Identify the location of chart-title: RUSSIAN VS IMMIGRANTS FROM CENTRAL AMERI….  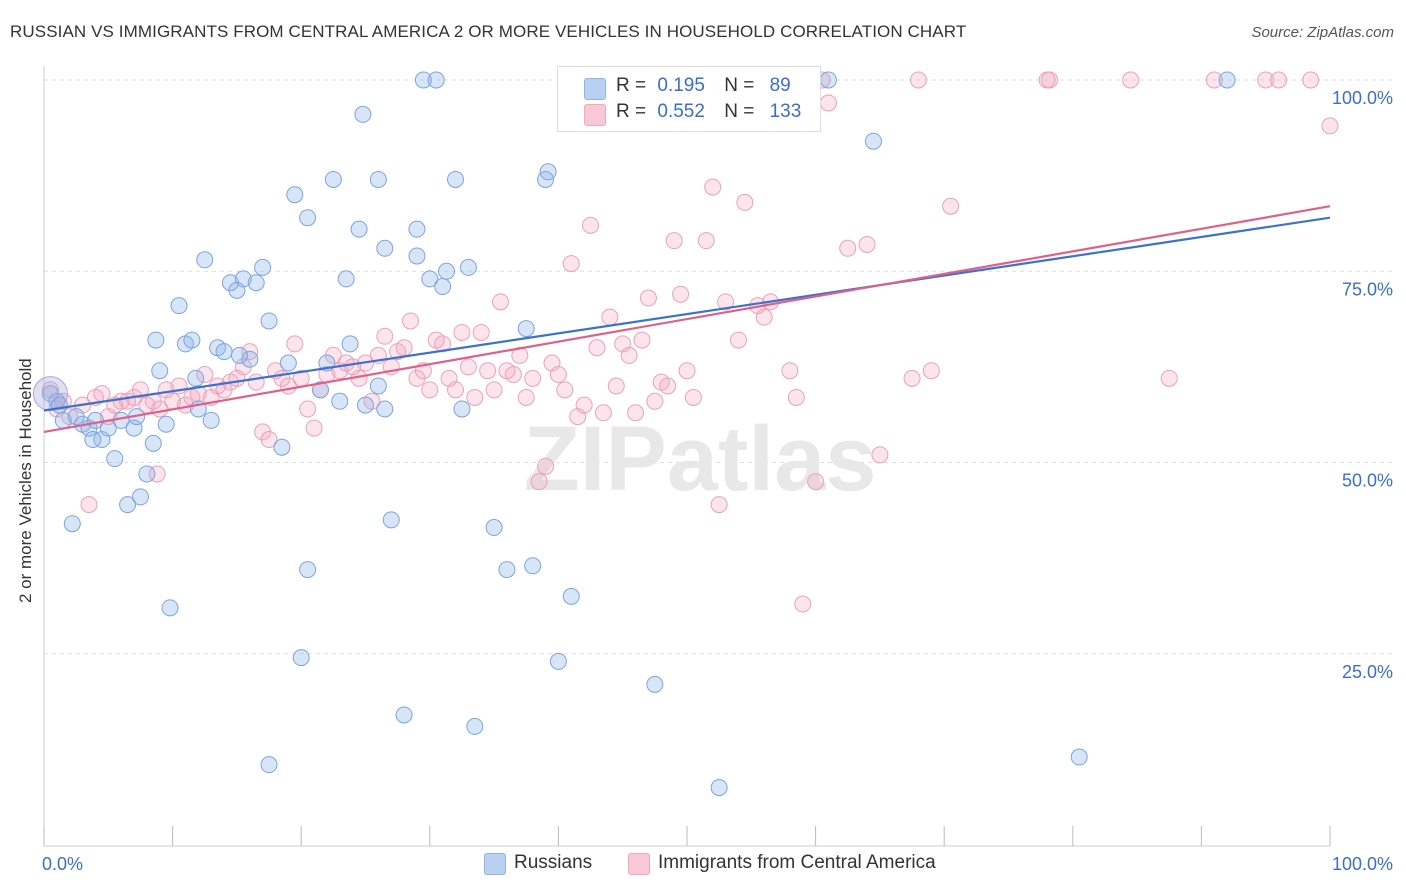
(488, 31).